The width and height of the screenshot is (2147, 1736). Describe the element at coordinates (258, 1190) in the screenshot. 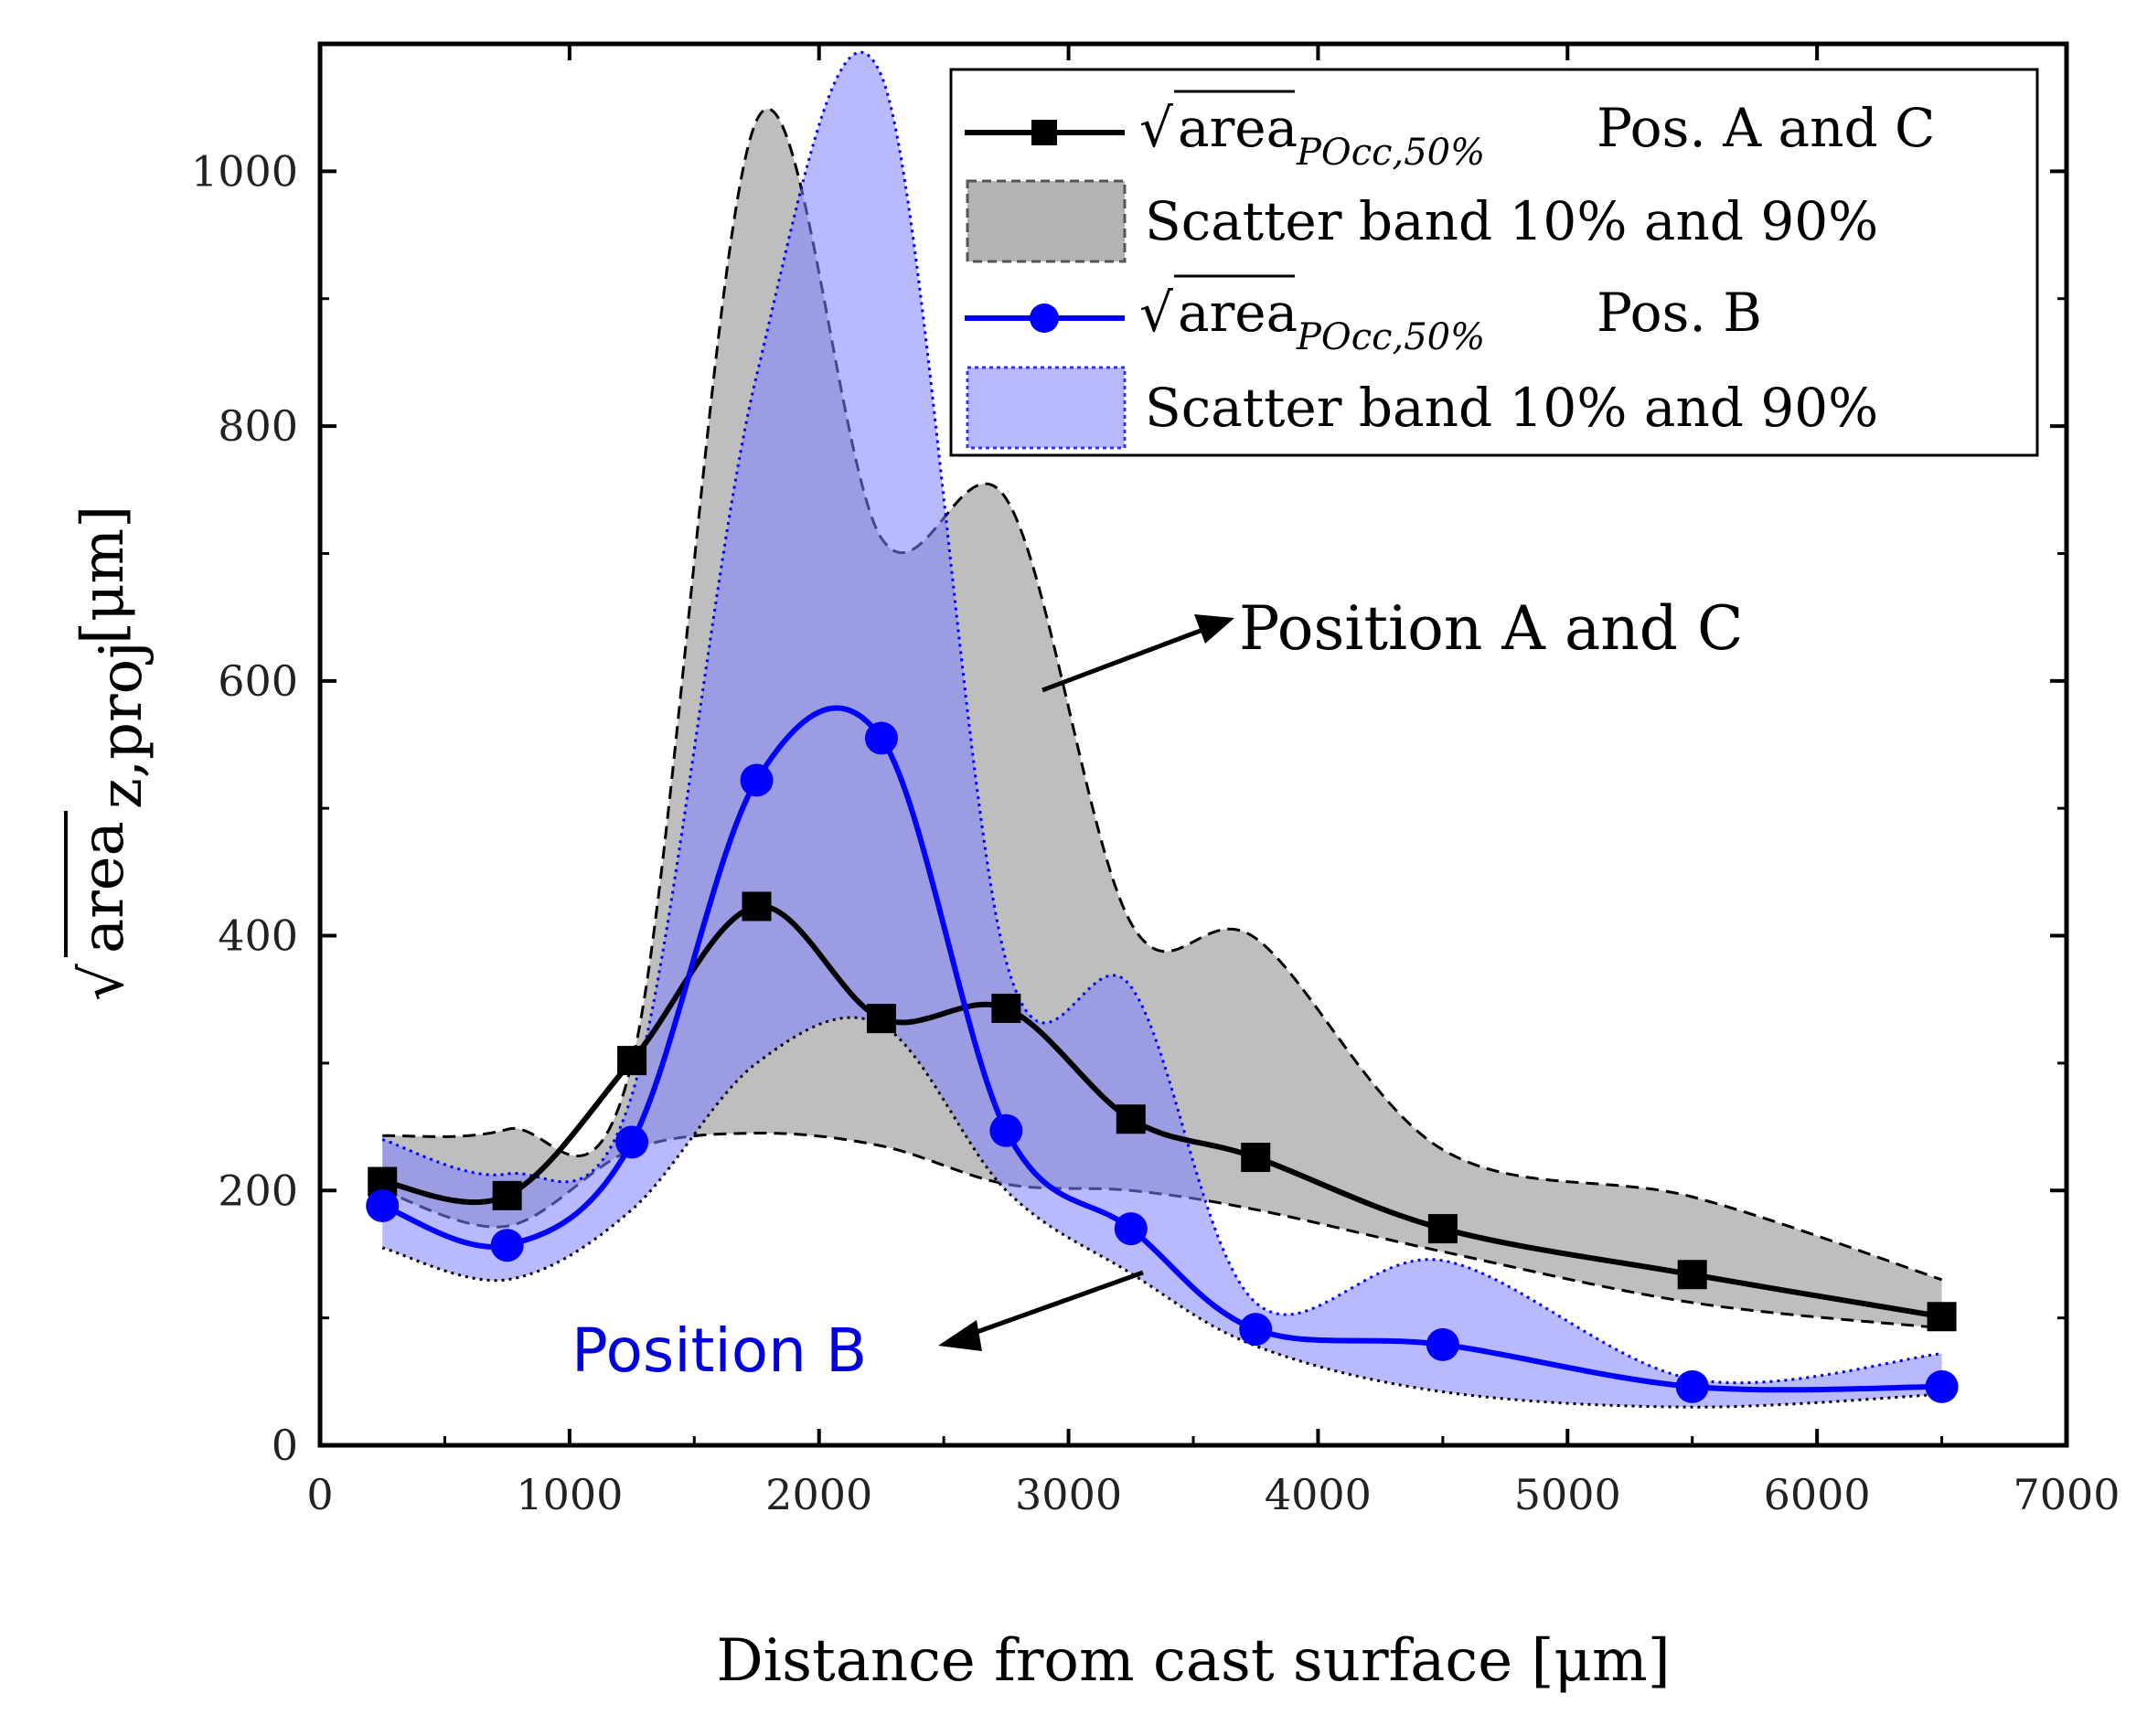

I see `y-tick-label-1: 200` at that location.